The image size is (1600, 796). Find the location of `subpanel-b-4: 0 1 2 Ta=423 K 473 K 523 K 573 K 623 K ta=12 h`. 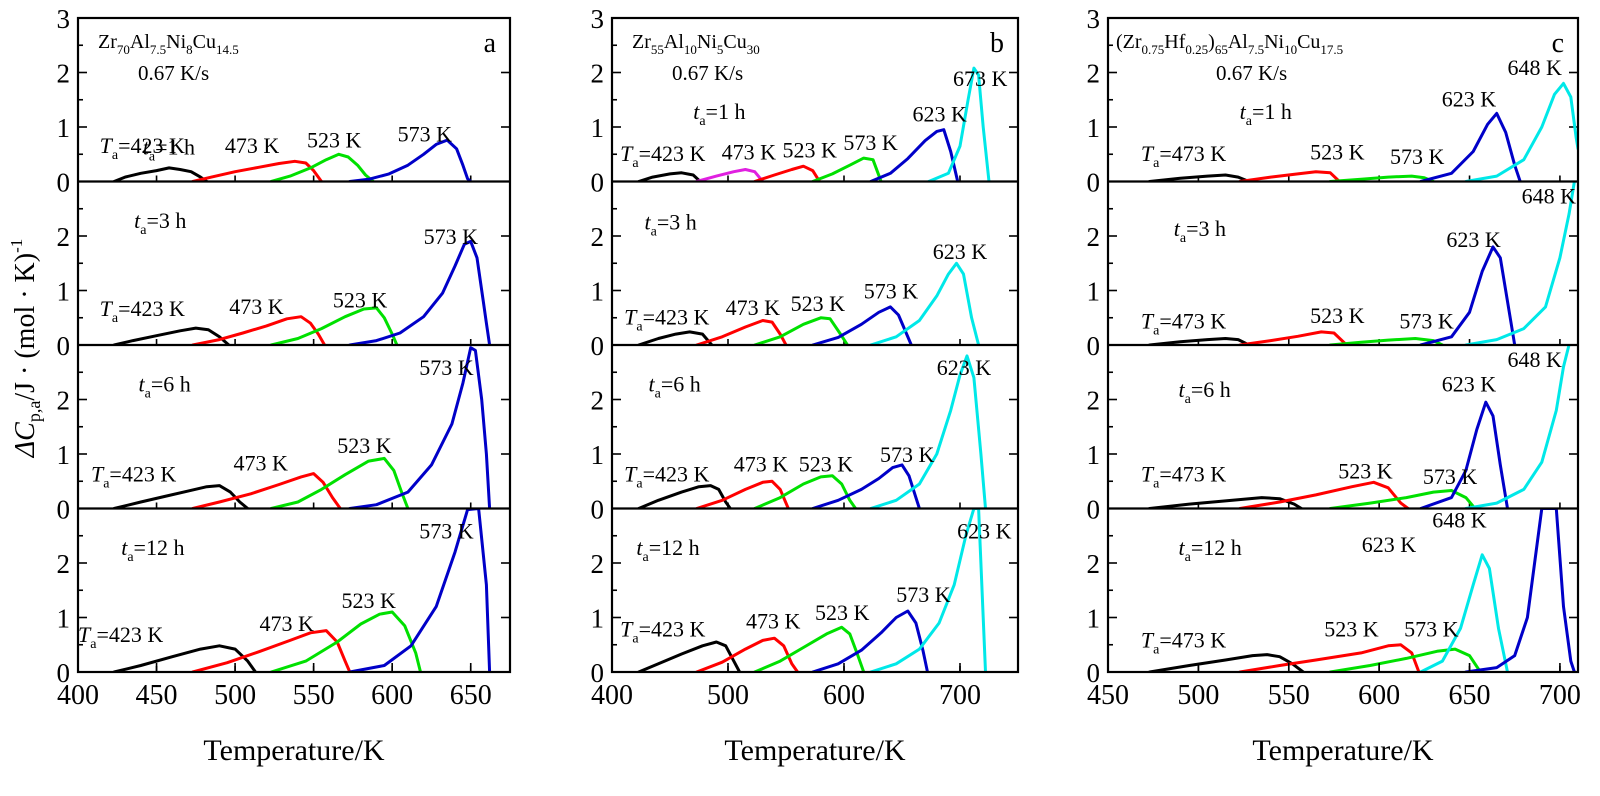

subpanel-b-4: 0 1 2 Ta=423 K 473 K 523 K 573 K 623 K ta=12 h is located at coordinates (804, 597).